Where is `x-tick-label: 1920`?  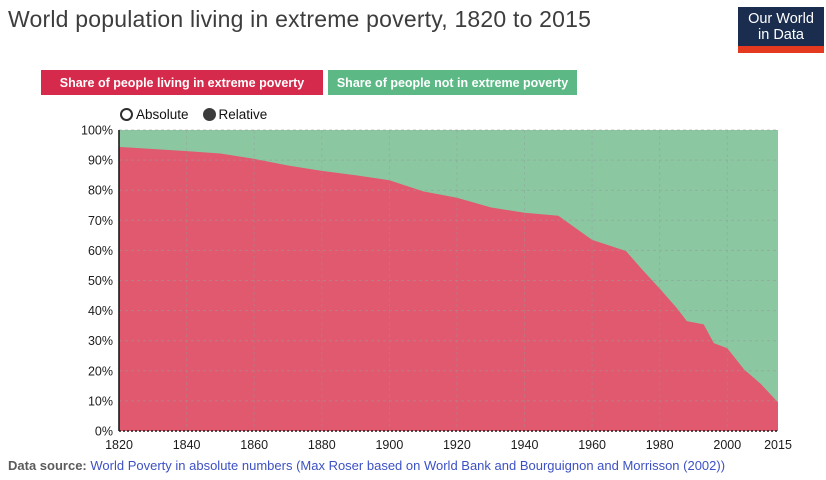
x-tick-label: 1920 is located at coordinates (457, 445).